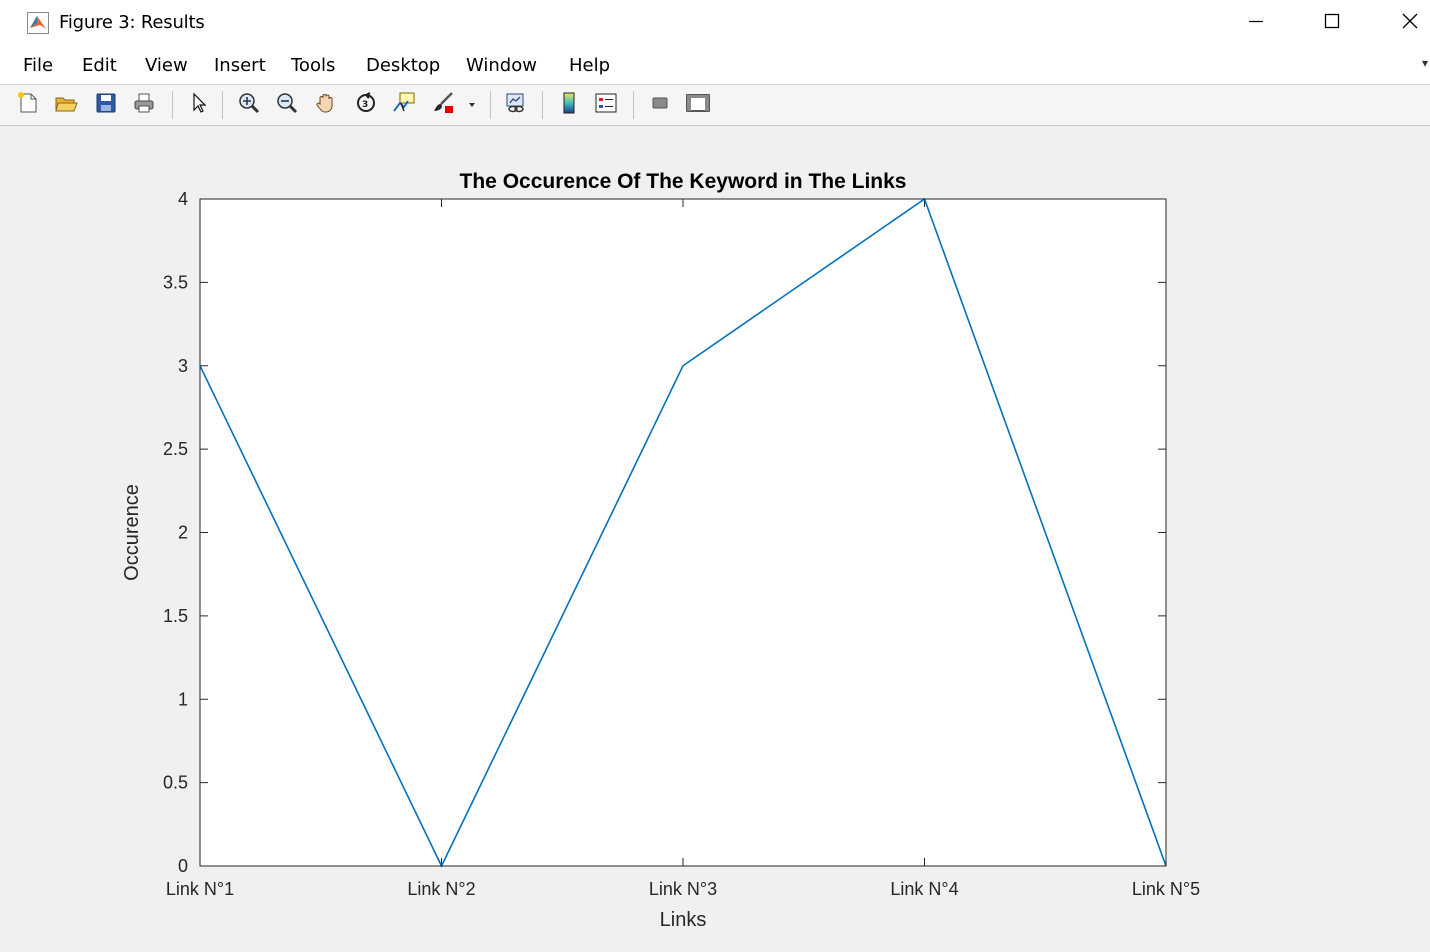 Image resolution: width=1430 pixels, height=952 pixels. I want to click on menu-view: View, so click(166, 65).